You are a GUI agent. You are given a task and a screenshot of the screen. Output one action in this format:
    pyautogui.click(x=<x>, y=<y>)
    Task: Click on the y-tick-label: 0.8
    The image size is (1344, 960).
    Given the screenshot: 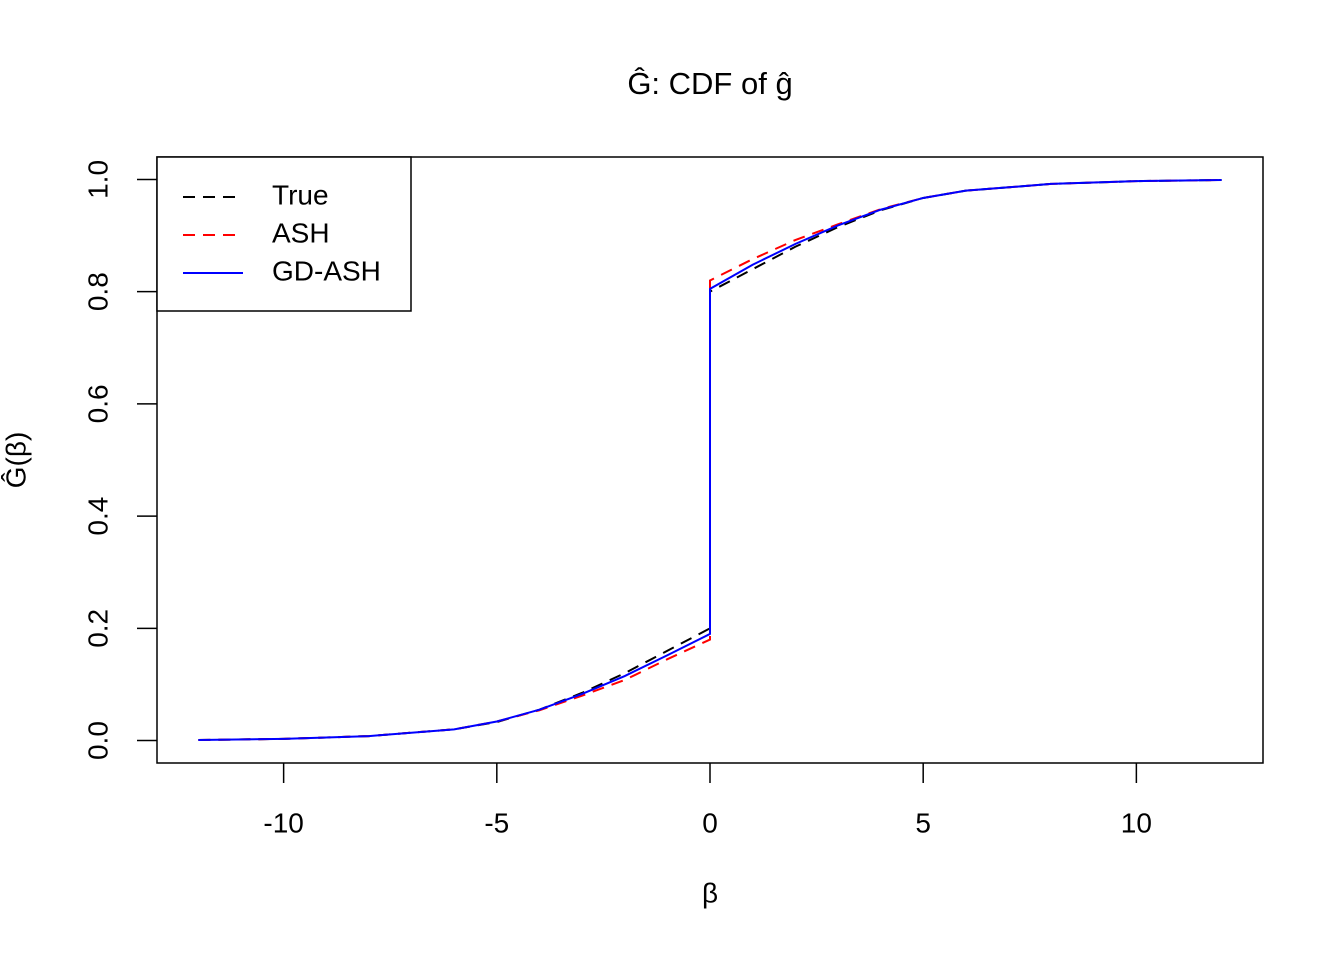 What is the action you would take?
    pyautogui.click(x=97, y=291)
    